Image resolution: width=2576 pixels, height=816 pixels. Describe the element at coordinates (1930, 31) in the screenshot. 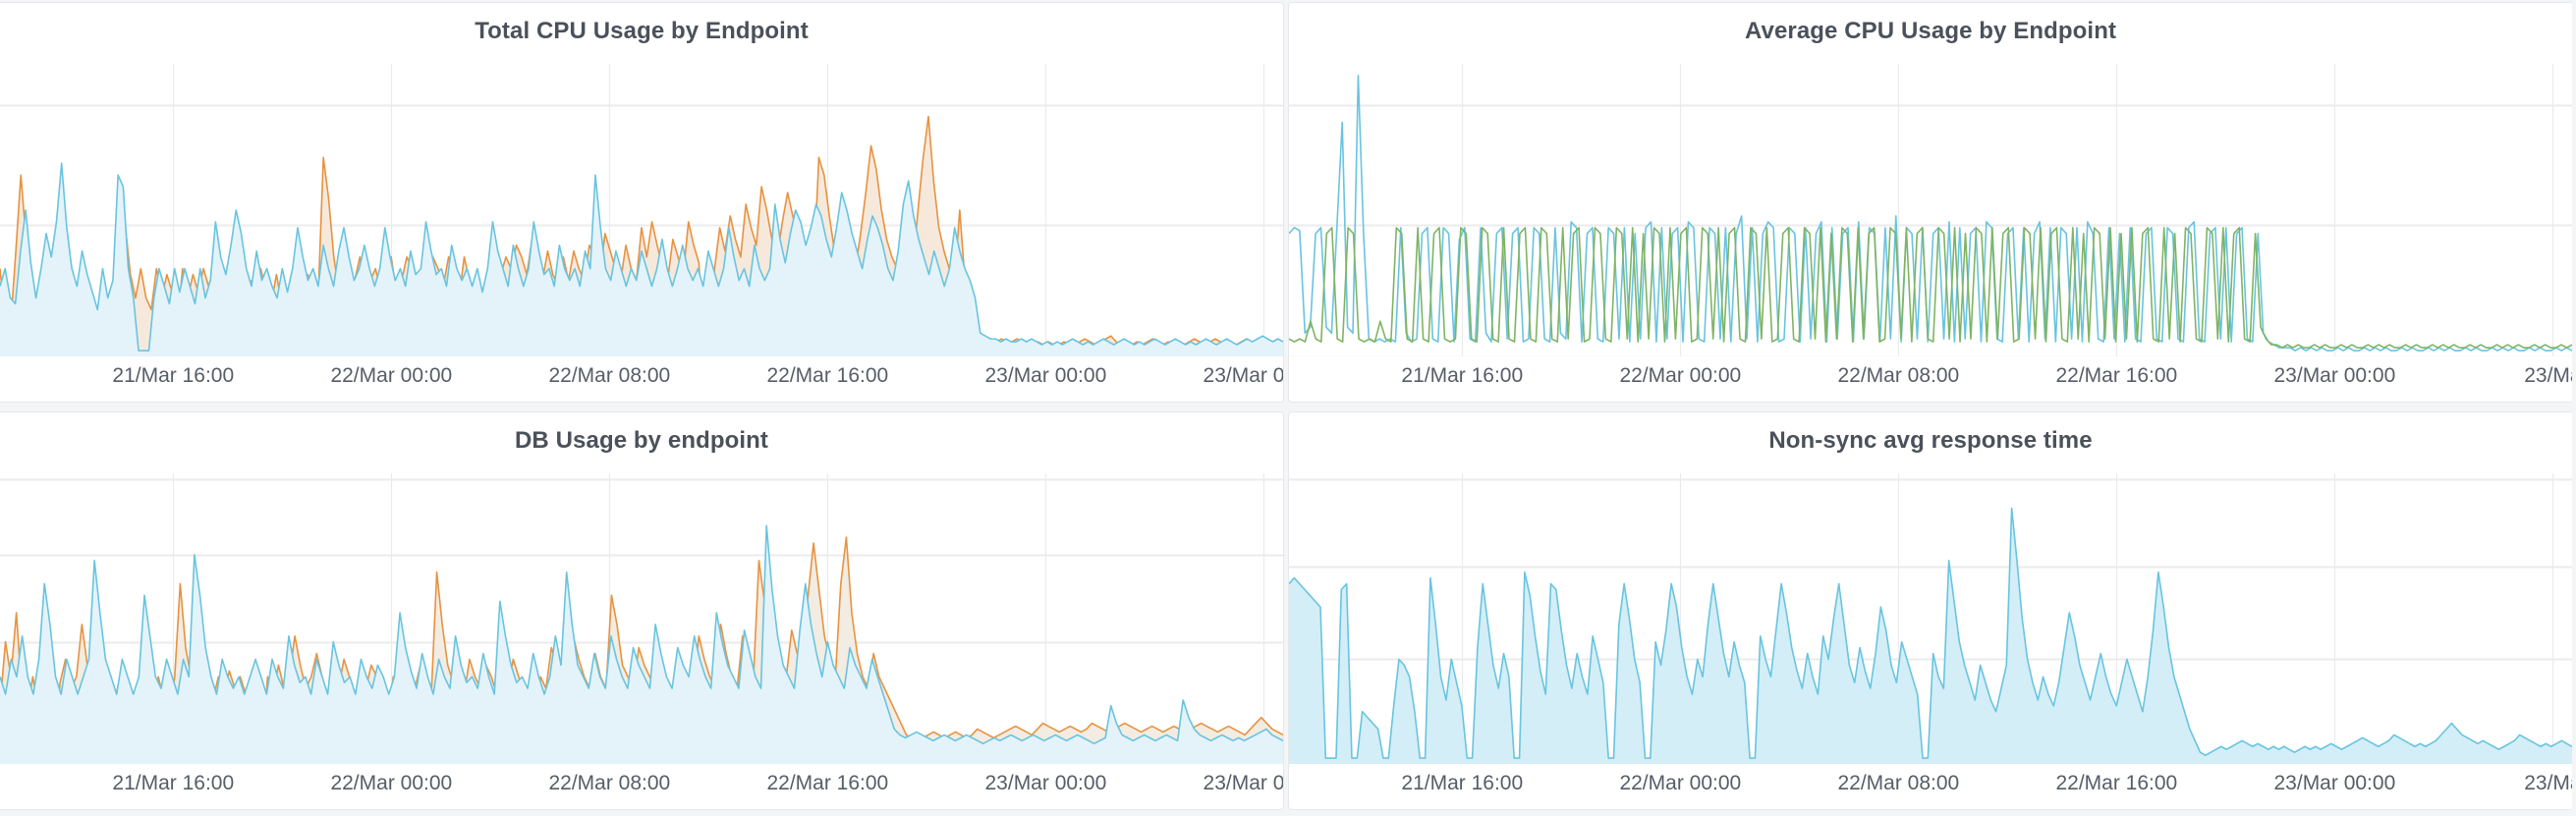

I see `panel-title: Average CPU Usage by Endpoint` at that location.